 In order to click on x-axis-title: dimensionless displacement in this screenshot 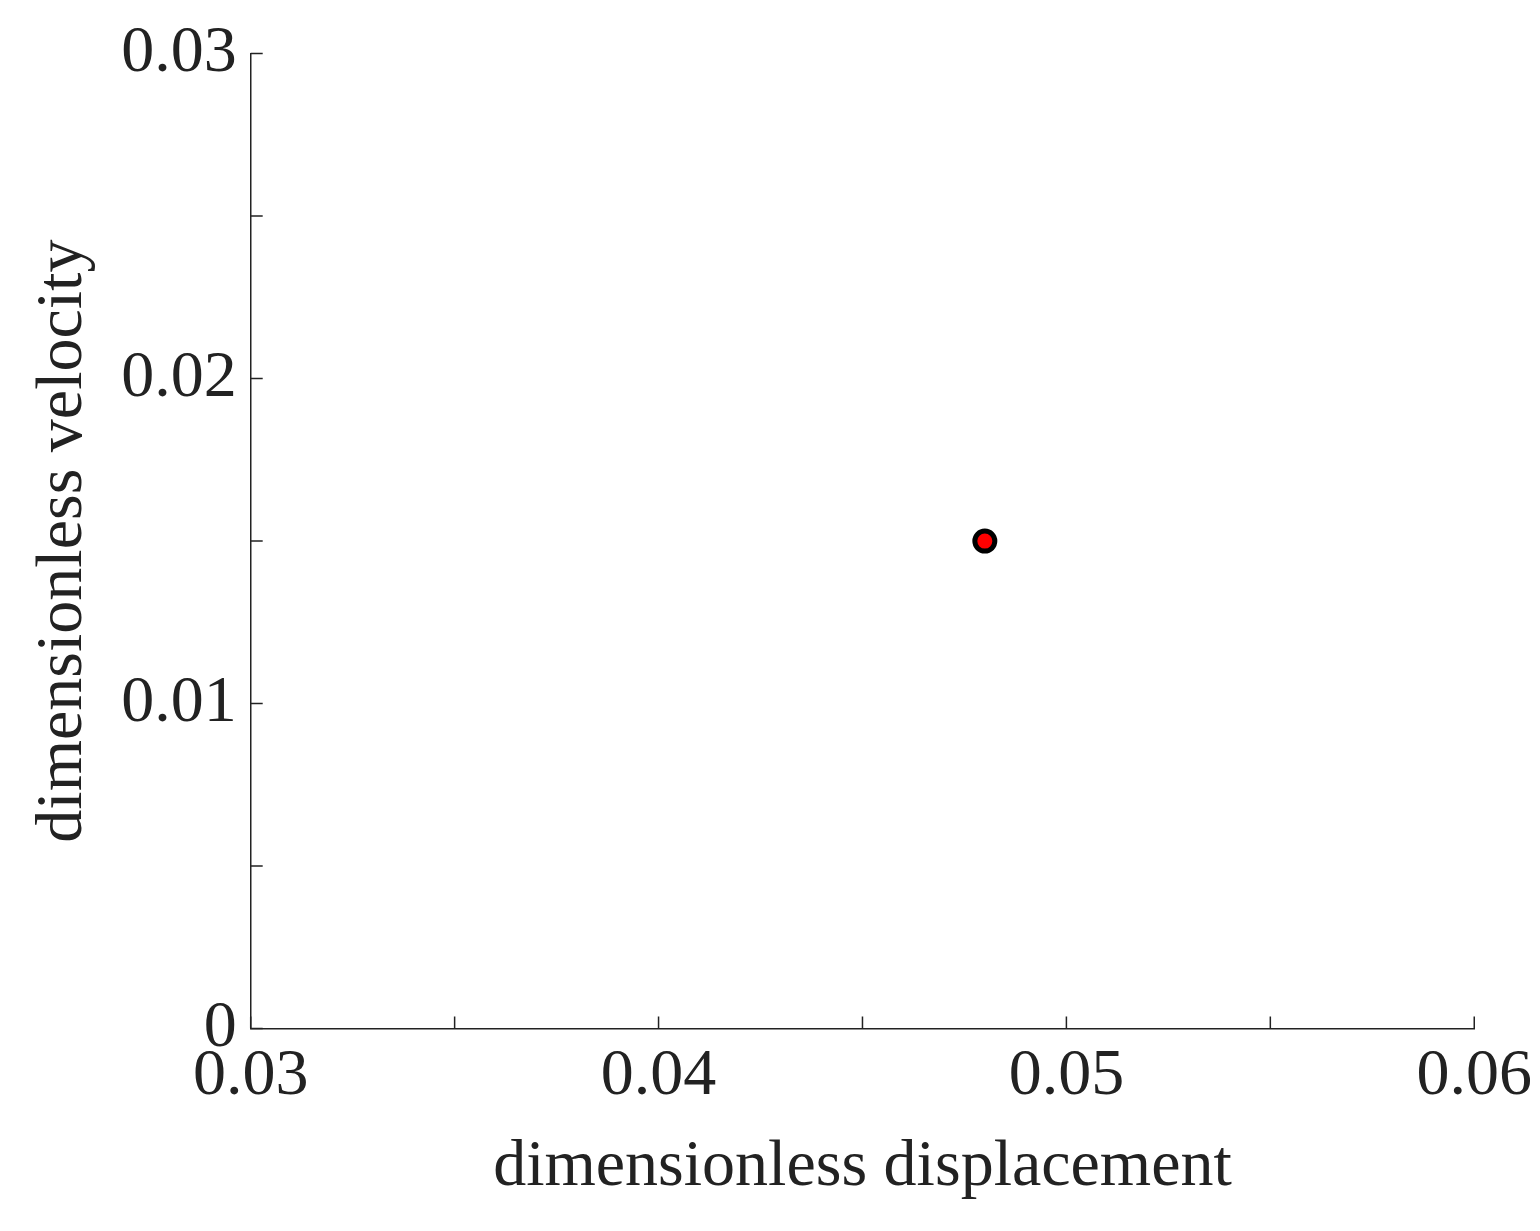, I will do `click(862, 1162)`.